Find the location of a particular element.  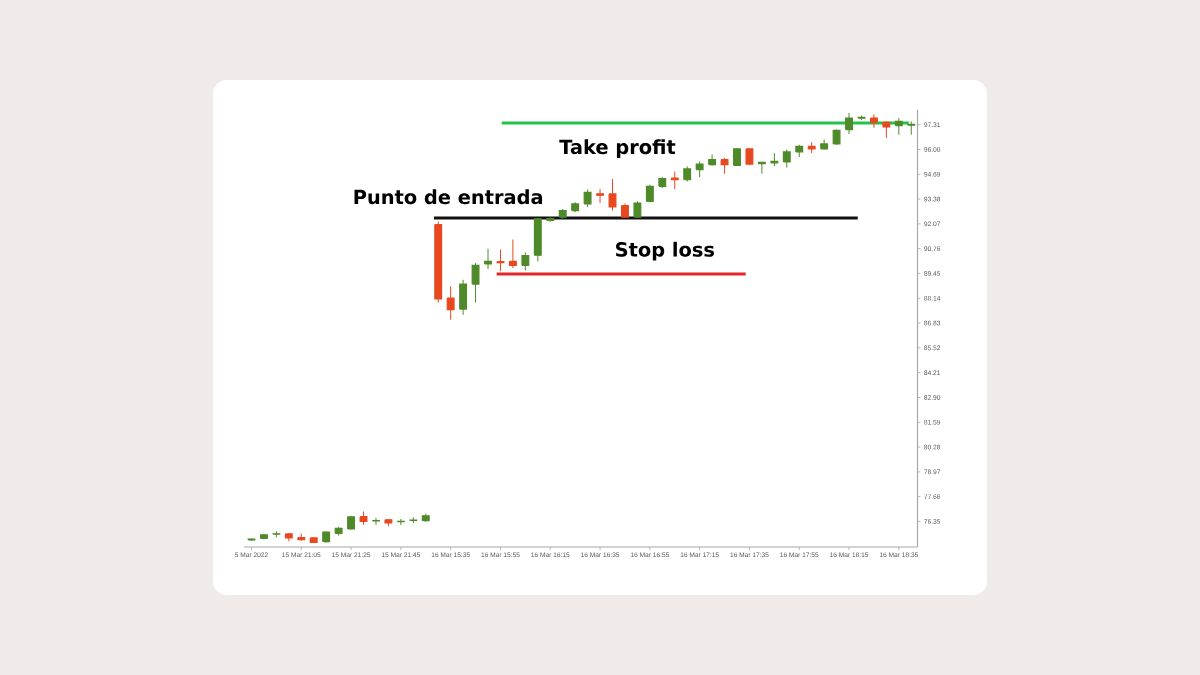

ref-line-label: Take profit is located at coordinates (617, 148).